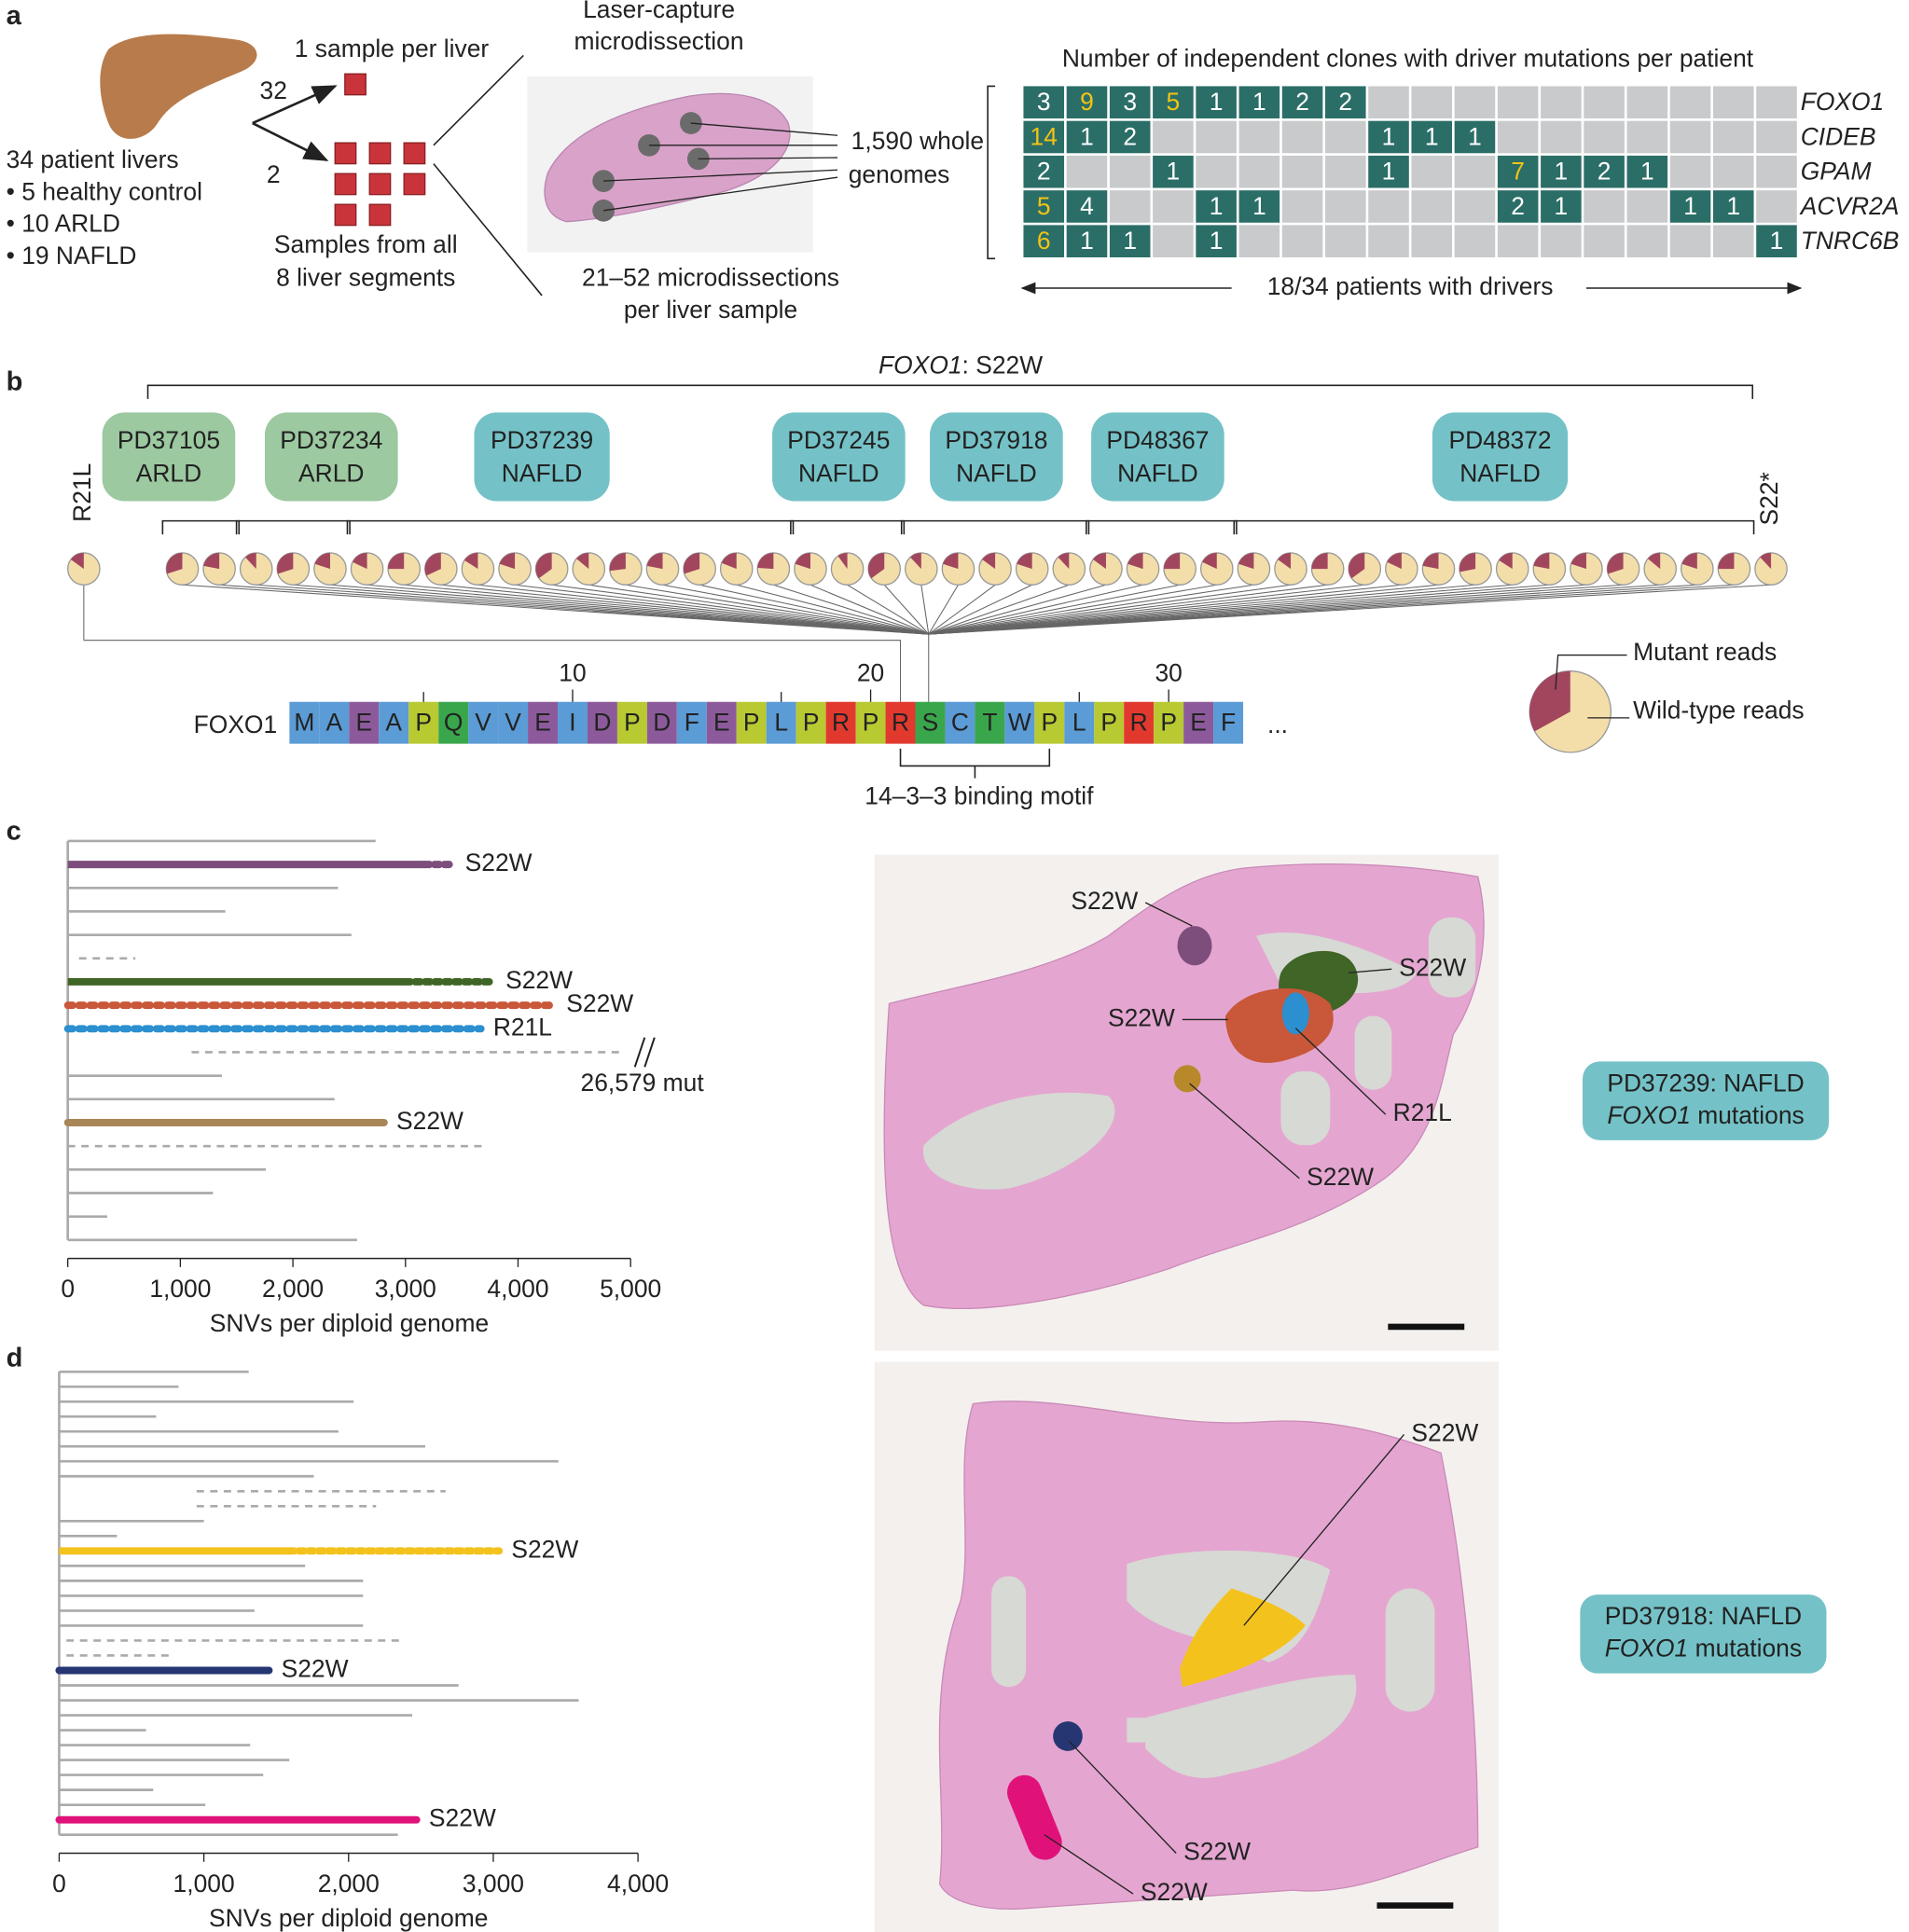  What do you see at coordinates (643, 1083) in the screenshot?
I see `break-annotation: 26,579 mut` at bounding box center [643, 1083].